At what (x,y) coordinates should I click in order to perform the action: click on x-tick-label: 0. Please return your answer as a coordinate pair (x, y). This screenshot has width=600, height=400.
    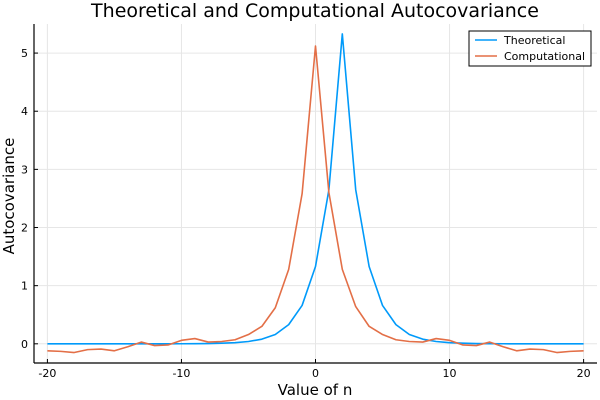
    Looking at the image, I should click on (315, 373).